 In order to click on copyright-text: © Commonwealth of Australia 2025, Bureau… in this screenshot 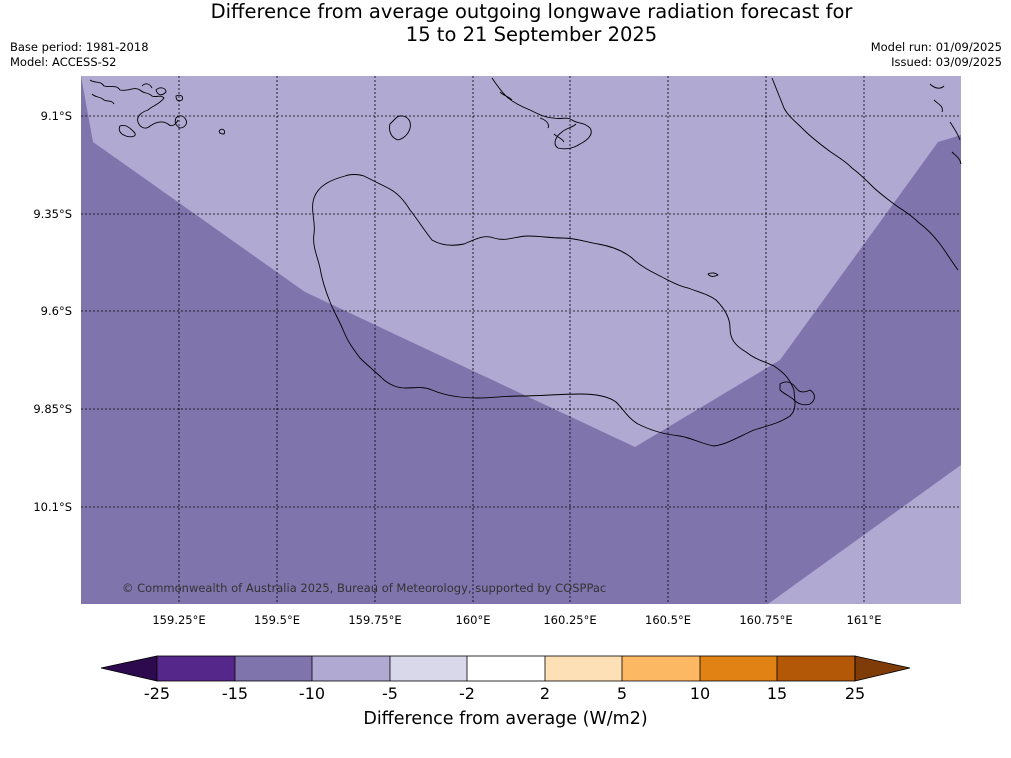, I will do `click(364, 588)`.